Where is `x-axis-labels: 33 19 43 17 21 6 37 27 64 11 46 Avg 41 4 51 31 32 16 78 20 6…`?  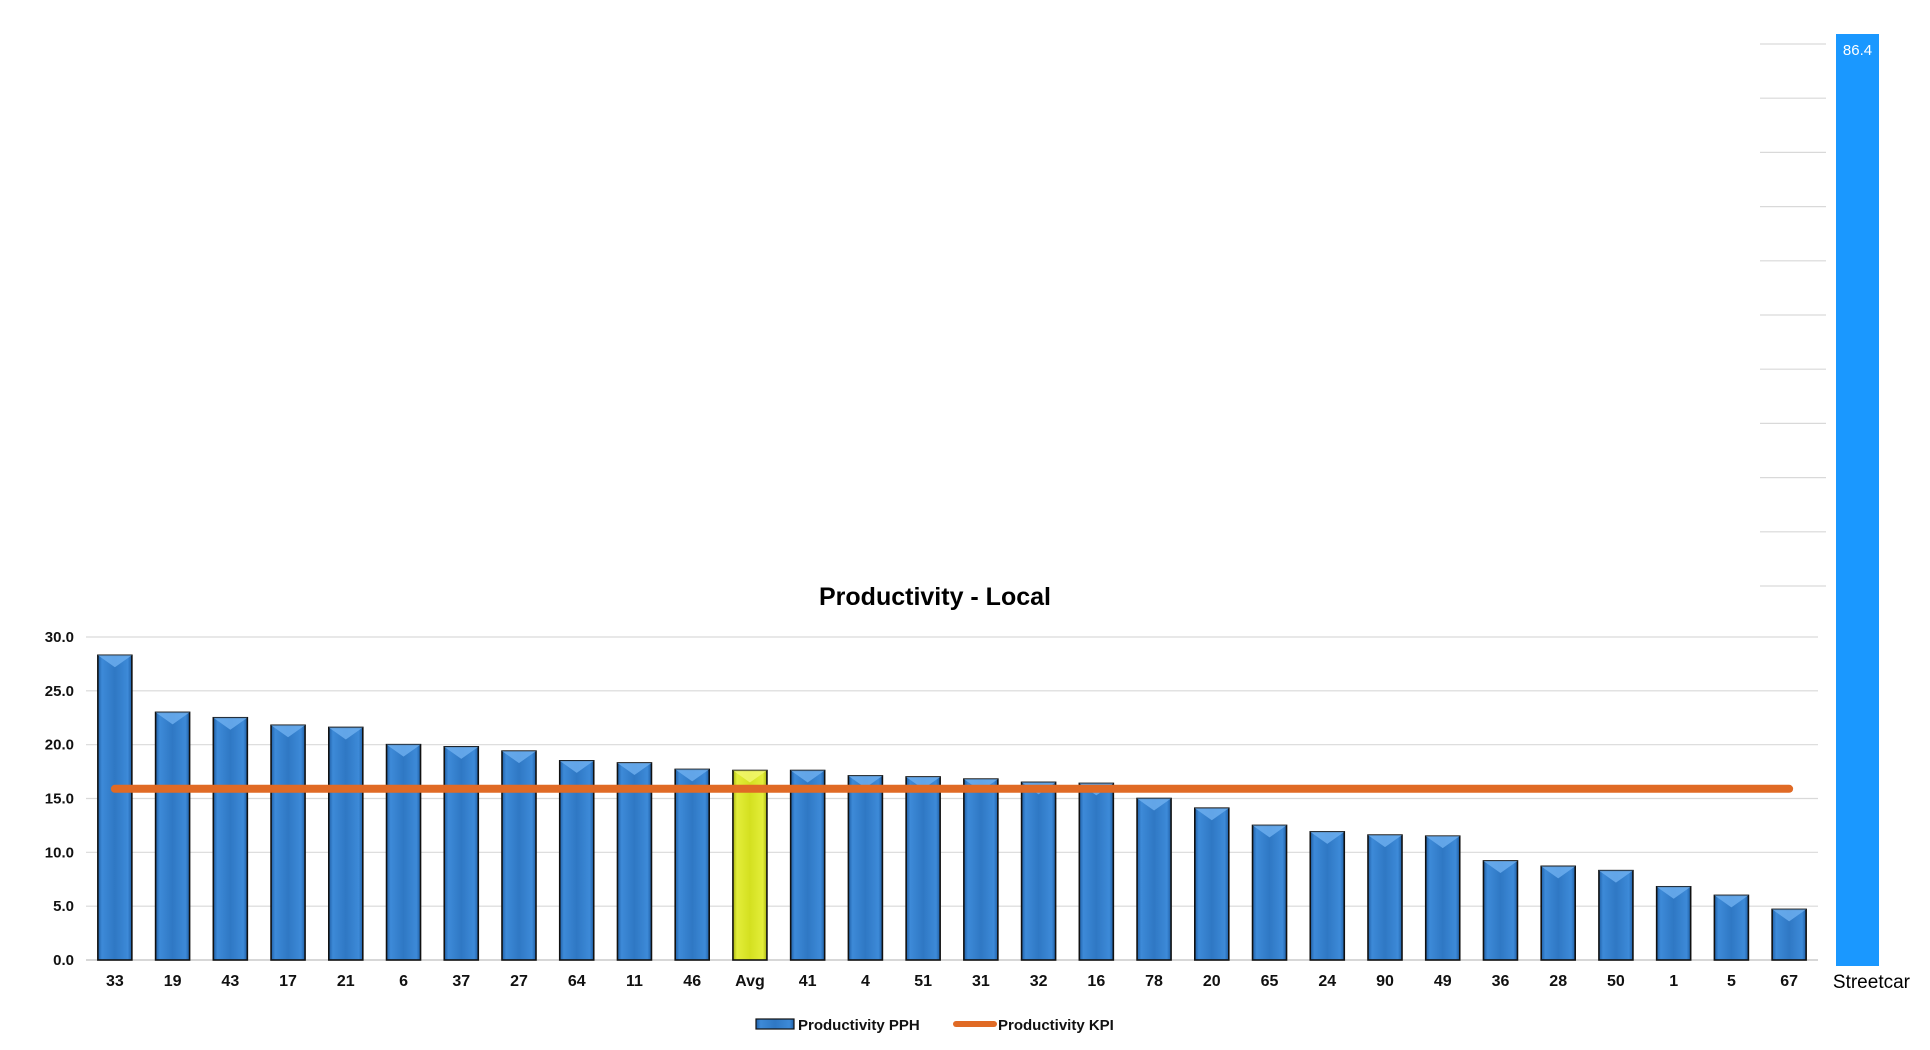
x-axis-labels: 33 19 43 17 21 6 37 27 64 11 46 Avg 41 4 51 31 32 16 78 20 6… is located at coordinates (952, 981).